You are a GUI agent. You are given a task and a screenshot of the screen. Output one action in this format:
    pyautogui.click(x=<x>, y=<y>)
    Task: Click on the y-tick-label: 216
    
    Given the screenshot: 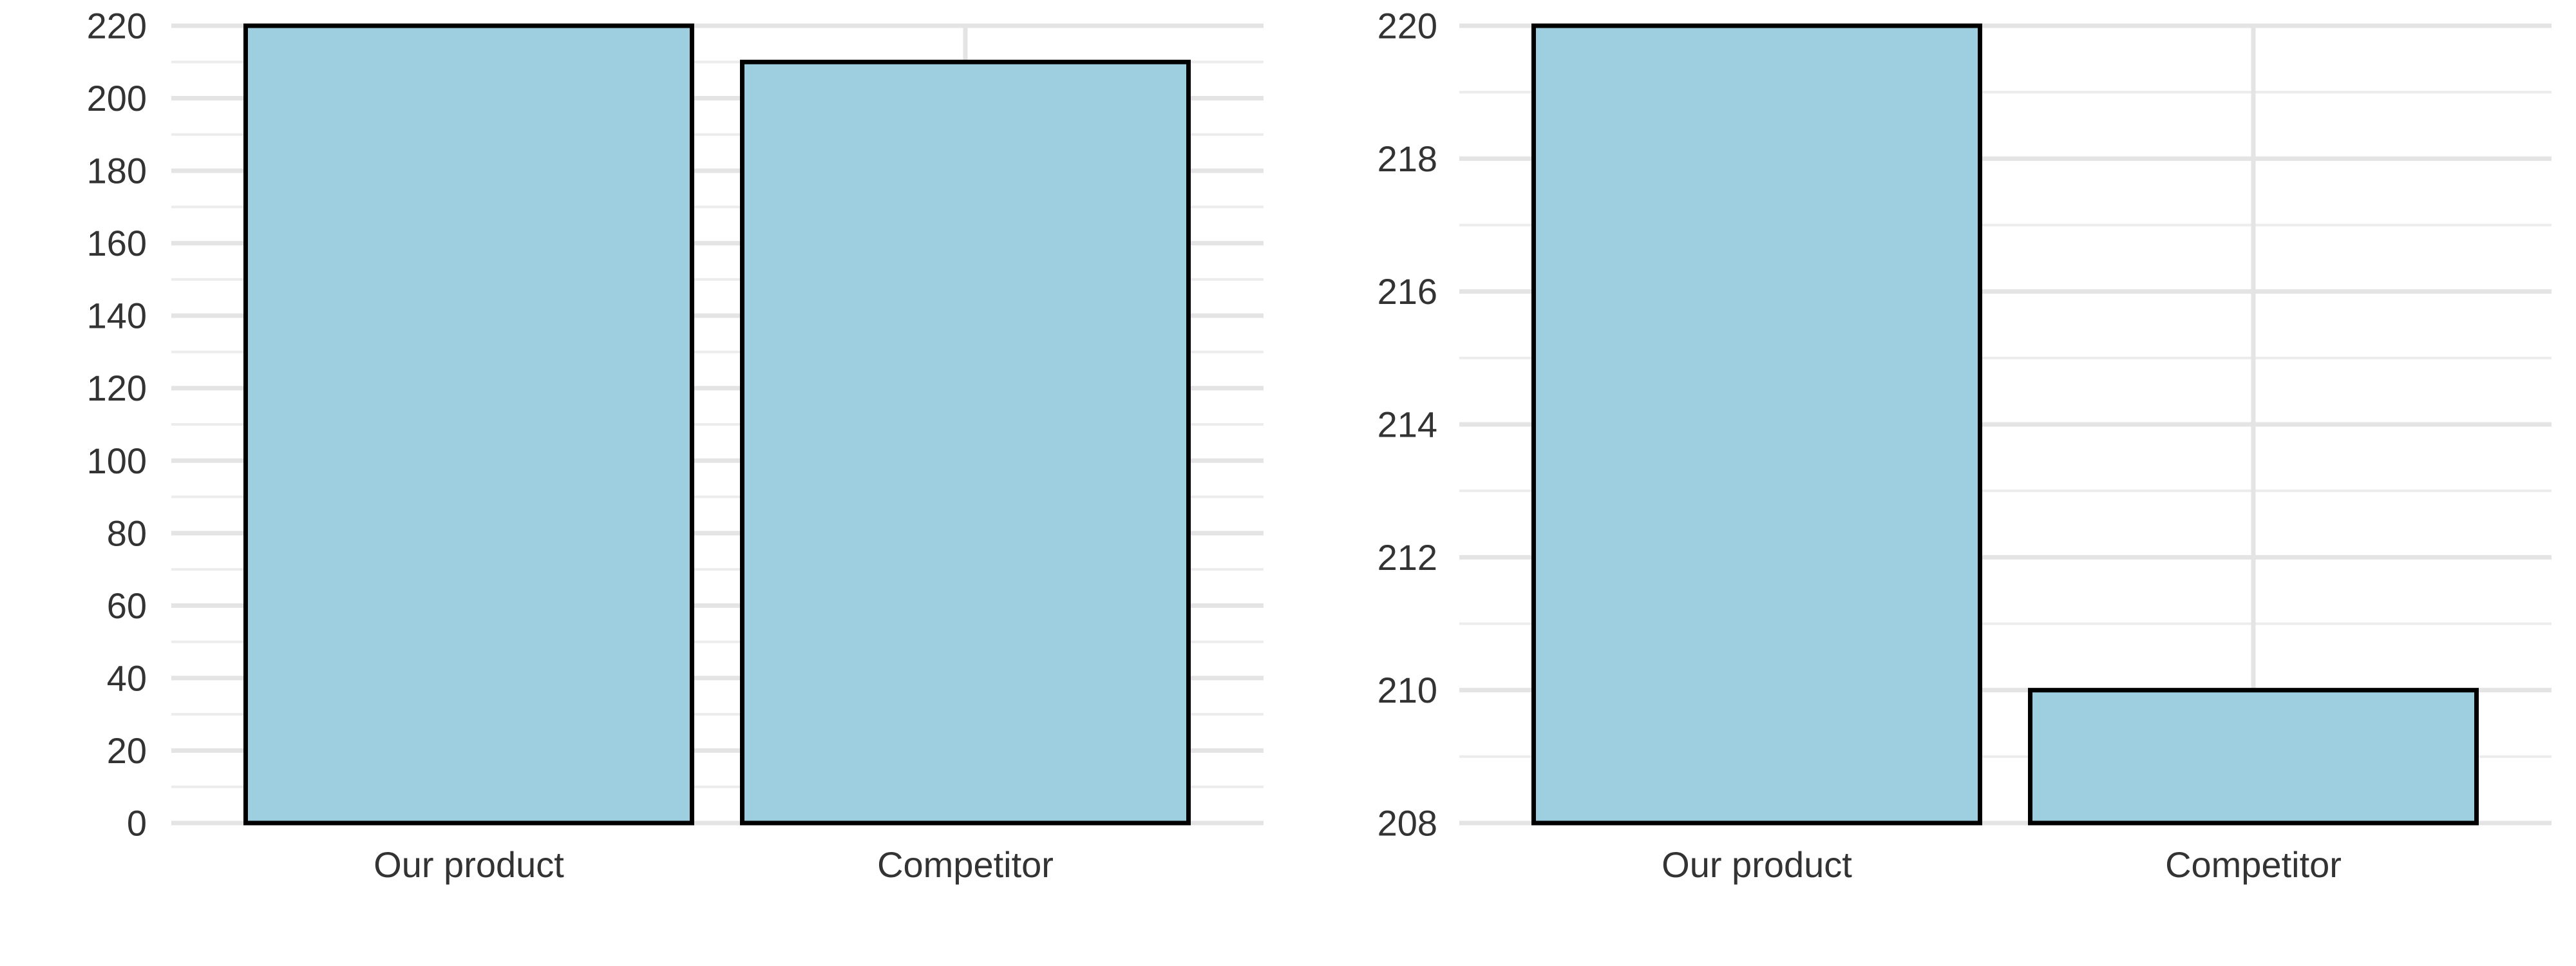 What is the action you would take?
    pyautogui.click(x=1407, y=291)
    